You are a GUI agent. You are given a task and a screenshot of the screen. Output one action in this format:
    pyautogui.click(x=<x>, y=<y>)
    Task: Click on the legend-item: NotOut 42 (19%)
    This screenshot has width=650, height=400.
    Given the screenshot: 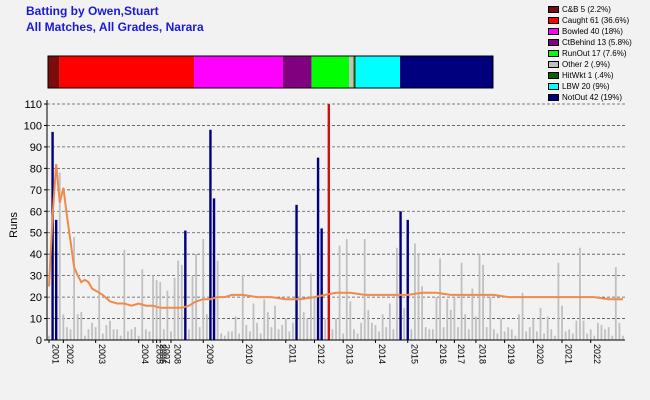 What is the action you would take?
    pyautogui.click(x=598, y=97)
    